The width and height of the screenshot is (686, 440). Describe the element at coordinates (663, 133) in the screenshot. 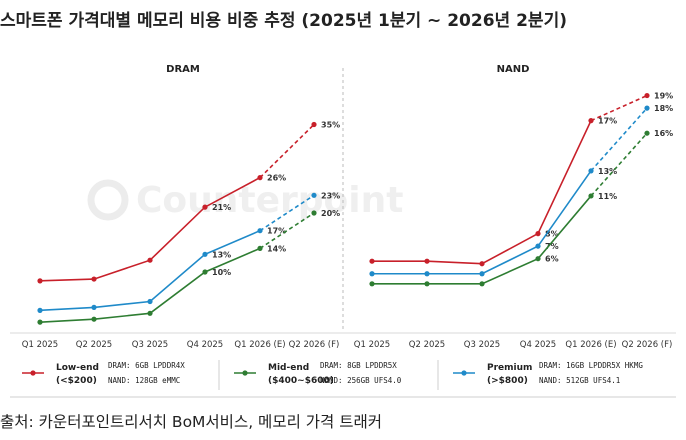

I see `data-label: 16%` at that location.